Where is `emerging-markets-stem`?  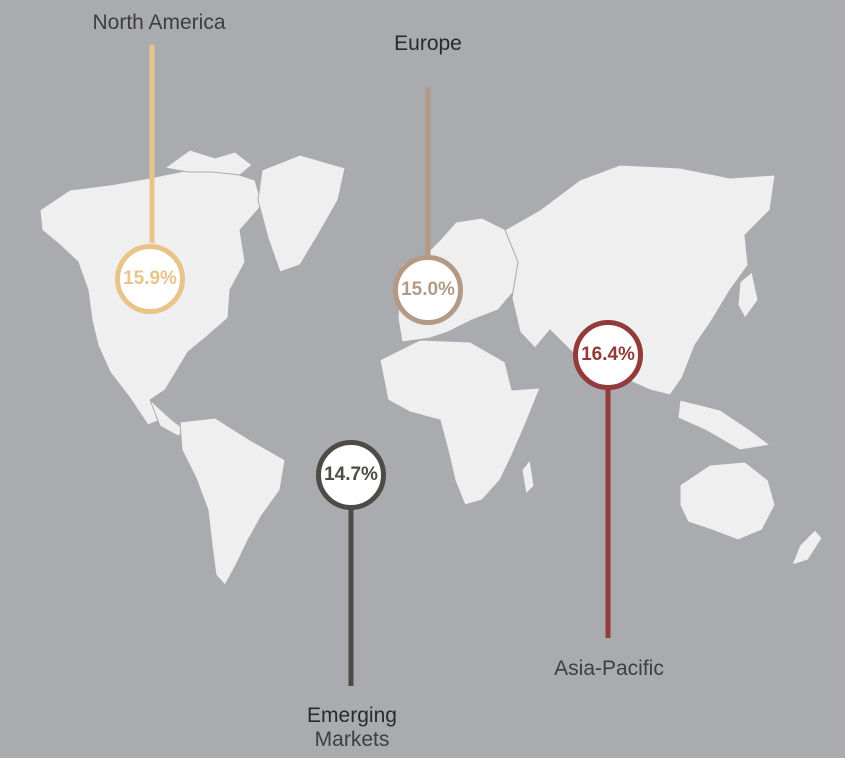 emerging-markets-stem is located at coordinates (351, 597).